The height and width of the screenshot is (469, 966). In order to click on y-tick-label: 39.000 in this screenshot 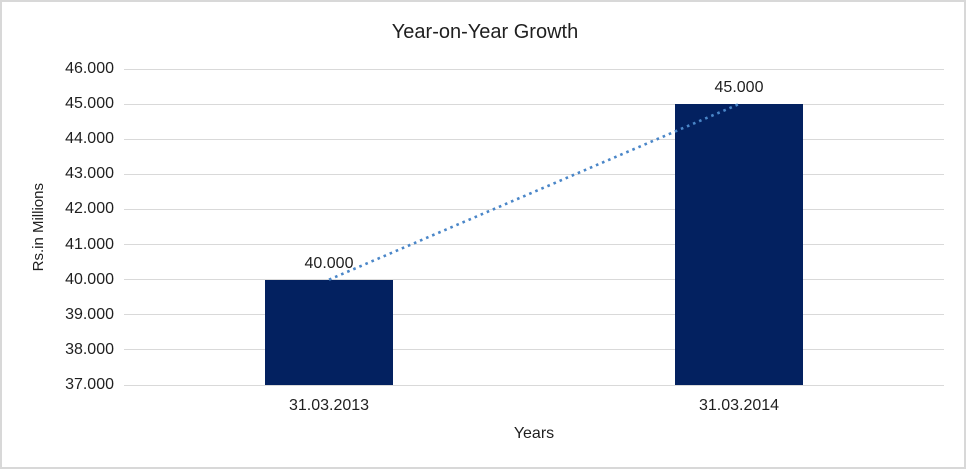, I will do `click(89, 314)`.